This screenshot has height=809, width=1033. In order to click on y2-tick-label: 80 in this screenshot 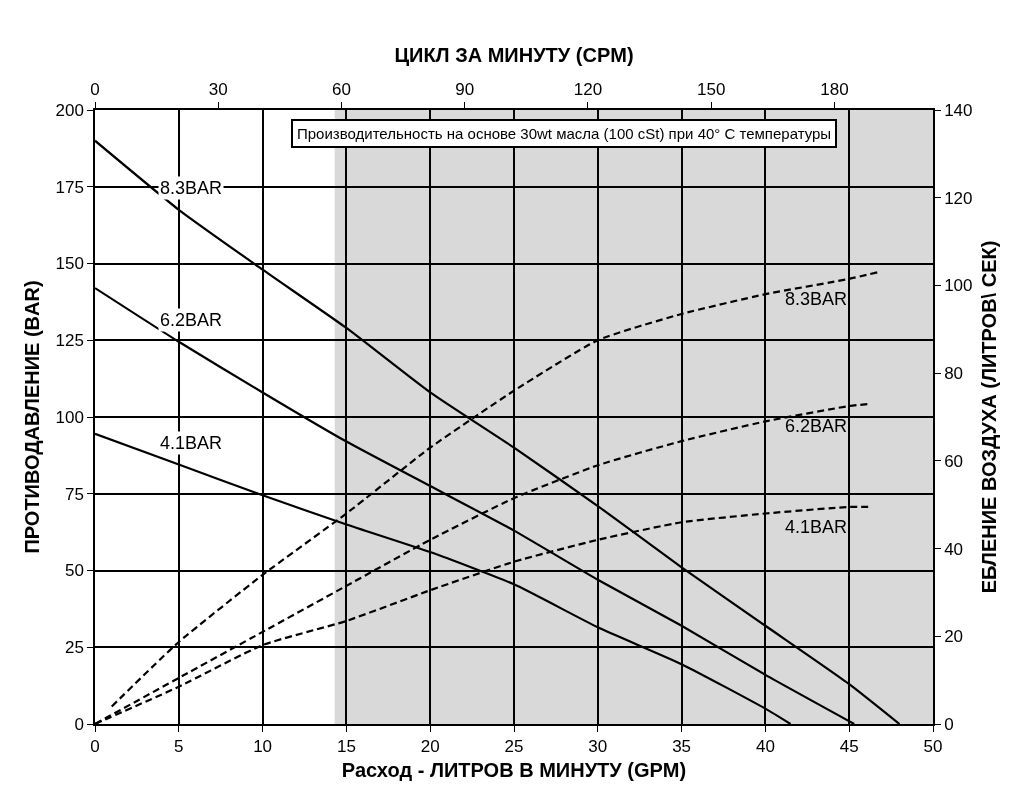, I will do `click(954, 374)`.